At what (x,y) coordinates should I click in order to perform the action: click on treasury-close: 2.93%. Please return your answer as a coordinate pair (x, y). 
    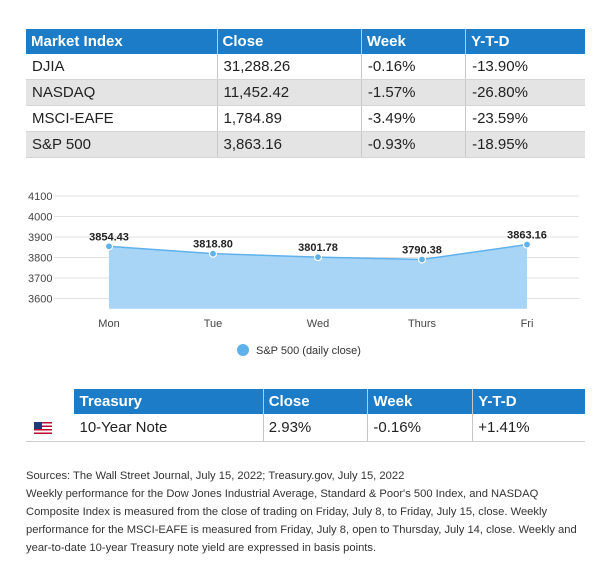
    Looking at the image, I should click on (316, 428).